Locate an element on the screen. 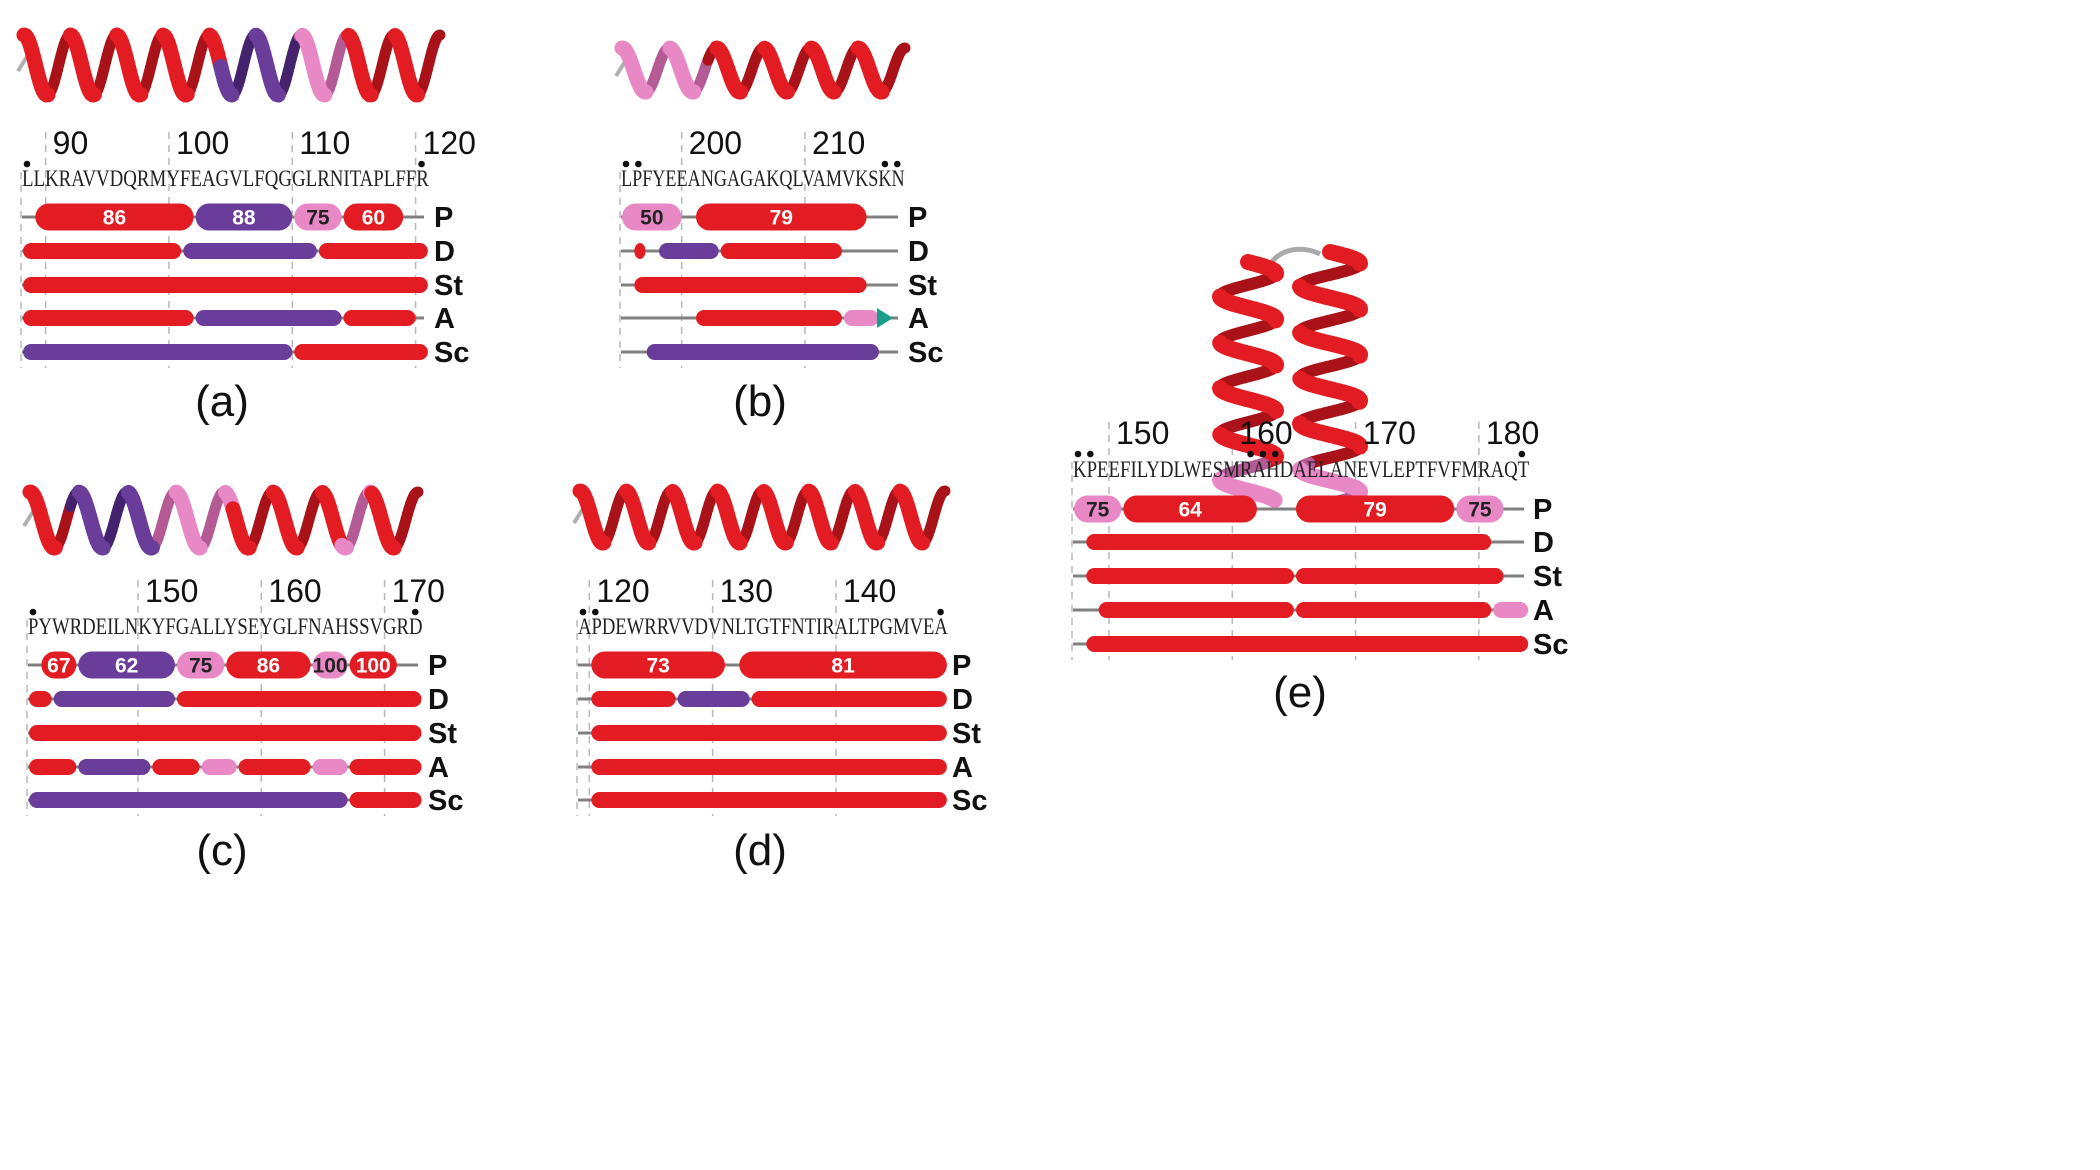  panel-d-track-P-segment-helix is located at coordinates (843, 665).